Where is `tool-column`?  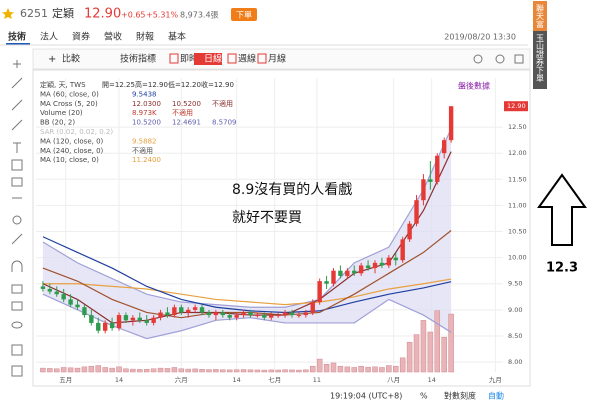
tool-column is located at coordinates (17, 218).